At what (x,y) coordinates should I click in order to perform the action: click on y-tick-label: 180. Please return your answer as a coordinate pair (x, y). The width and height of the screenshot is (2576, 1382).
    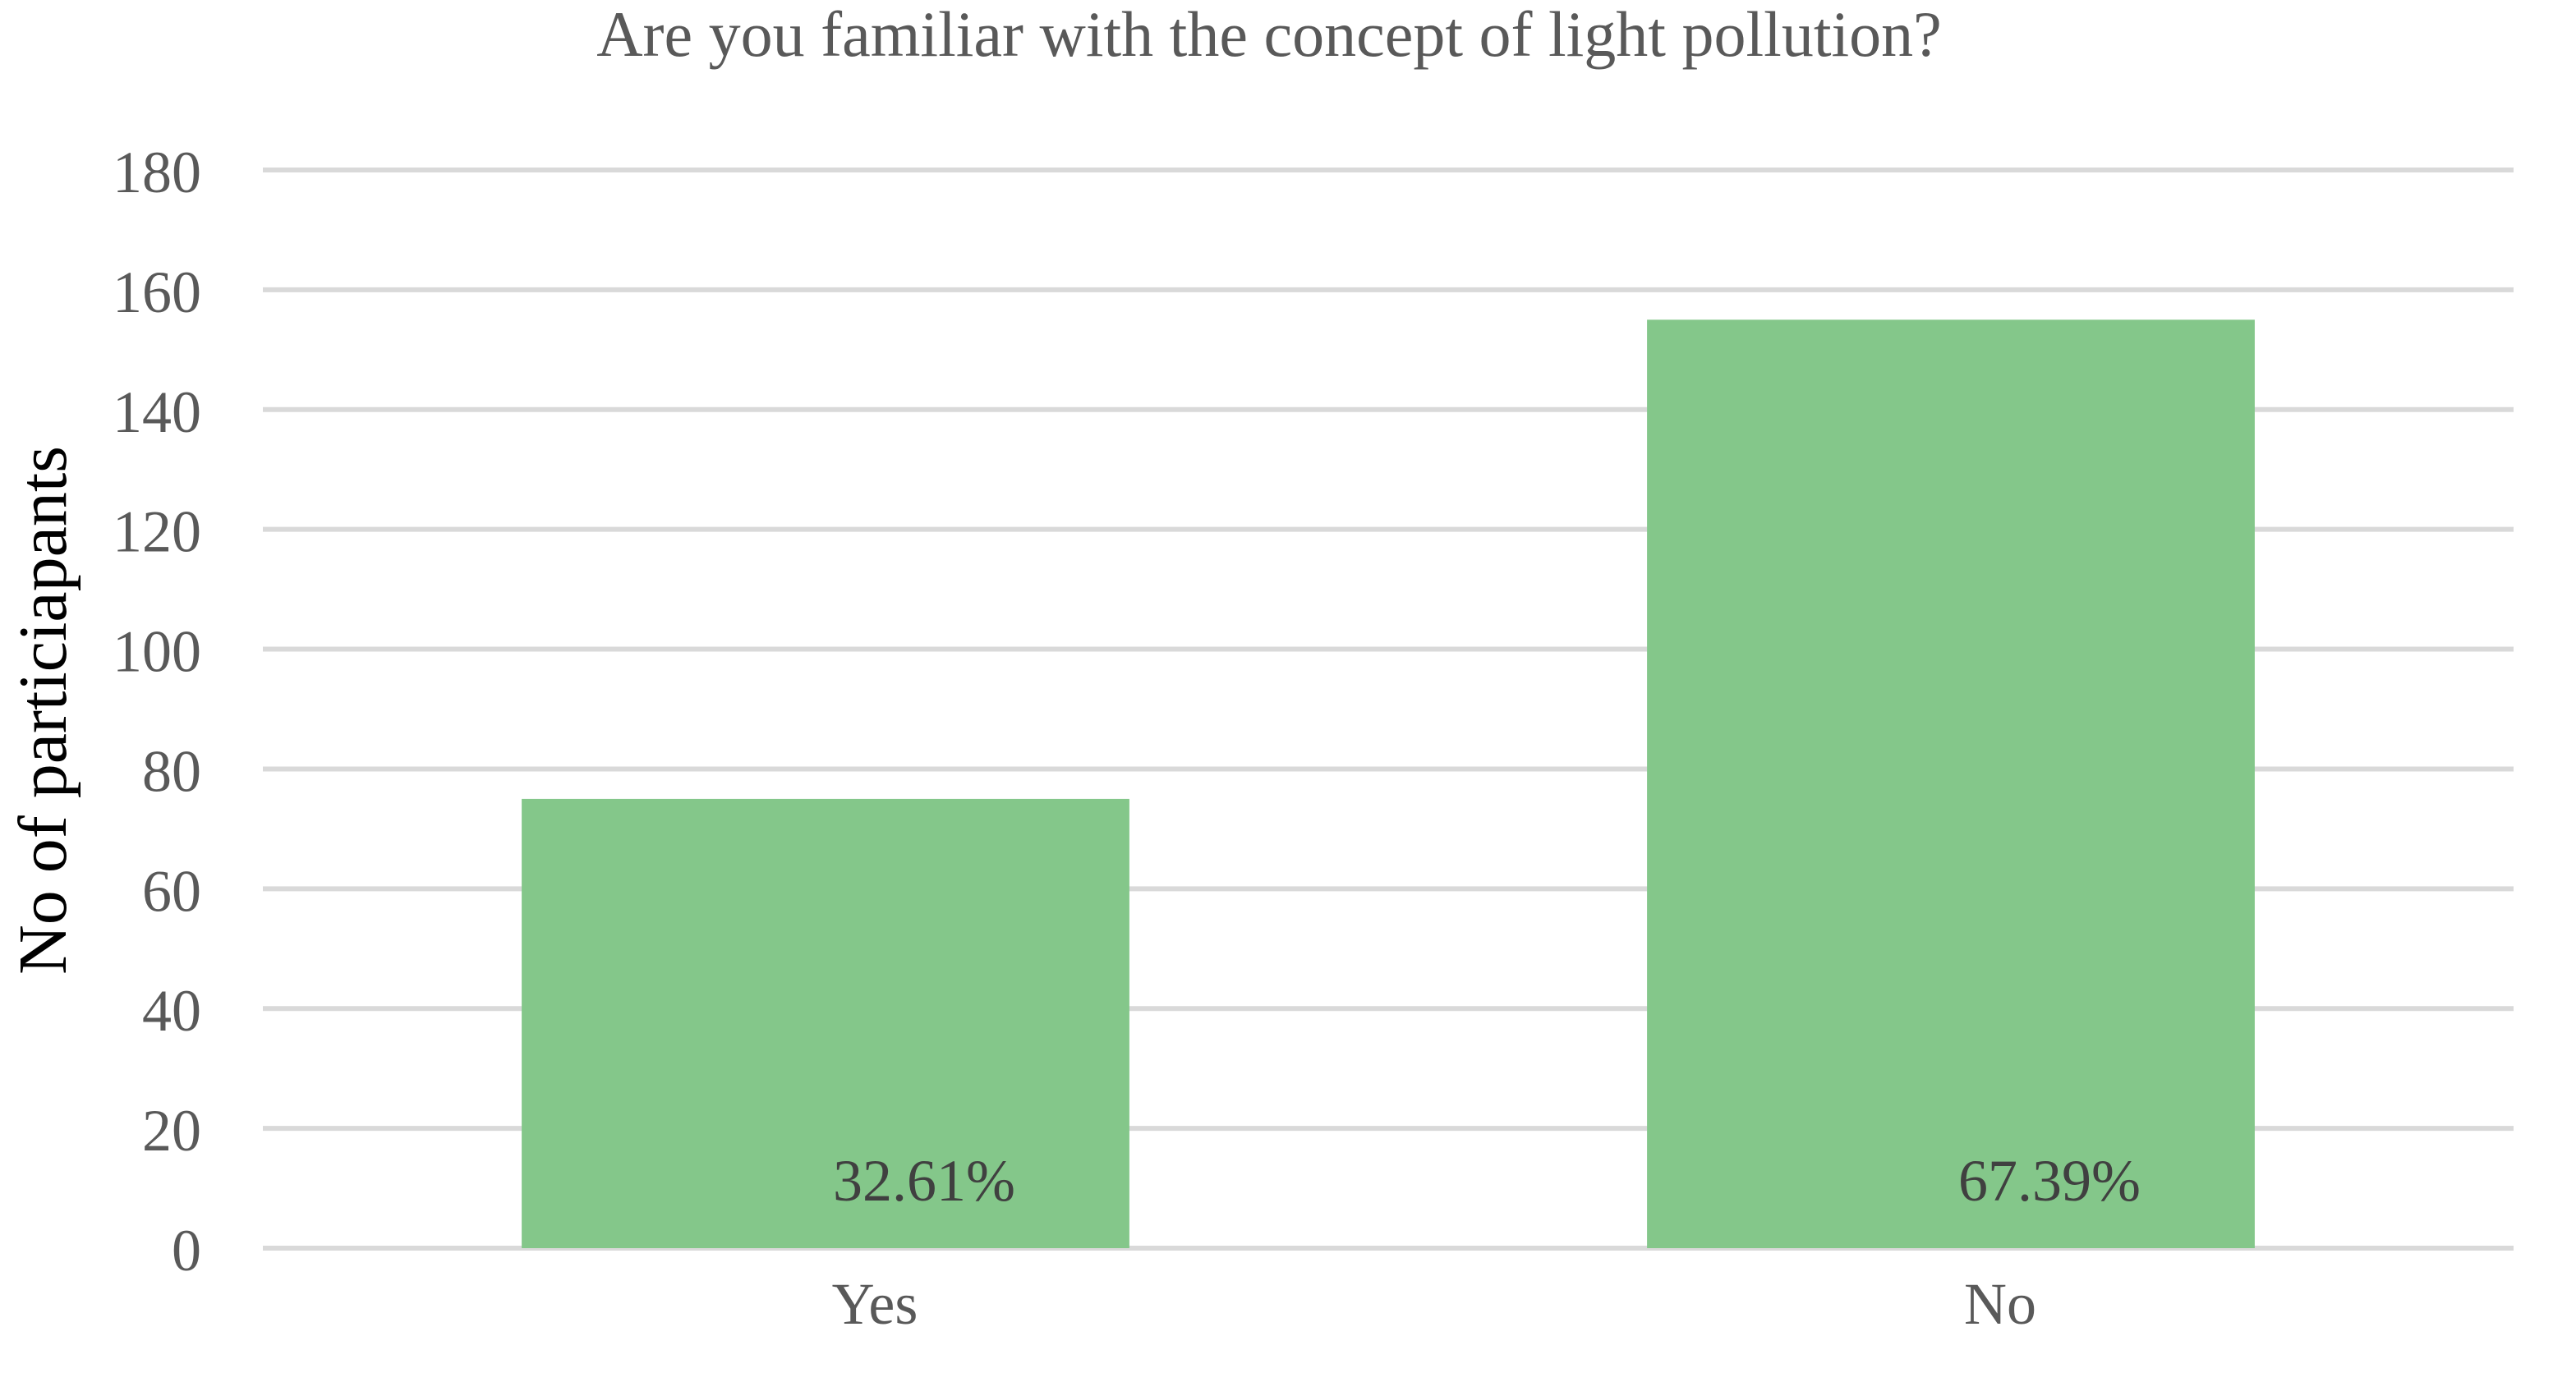
    Looking at the image, I should click on (157, 173).